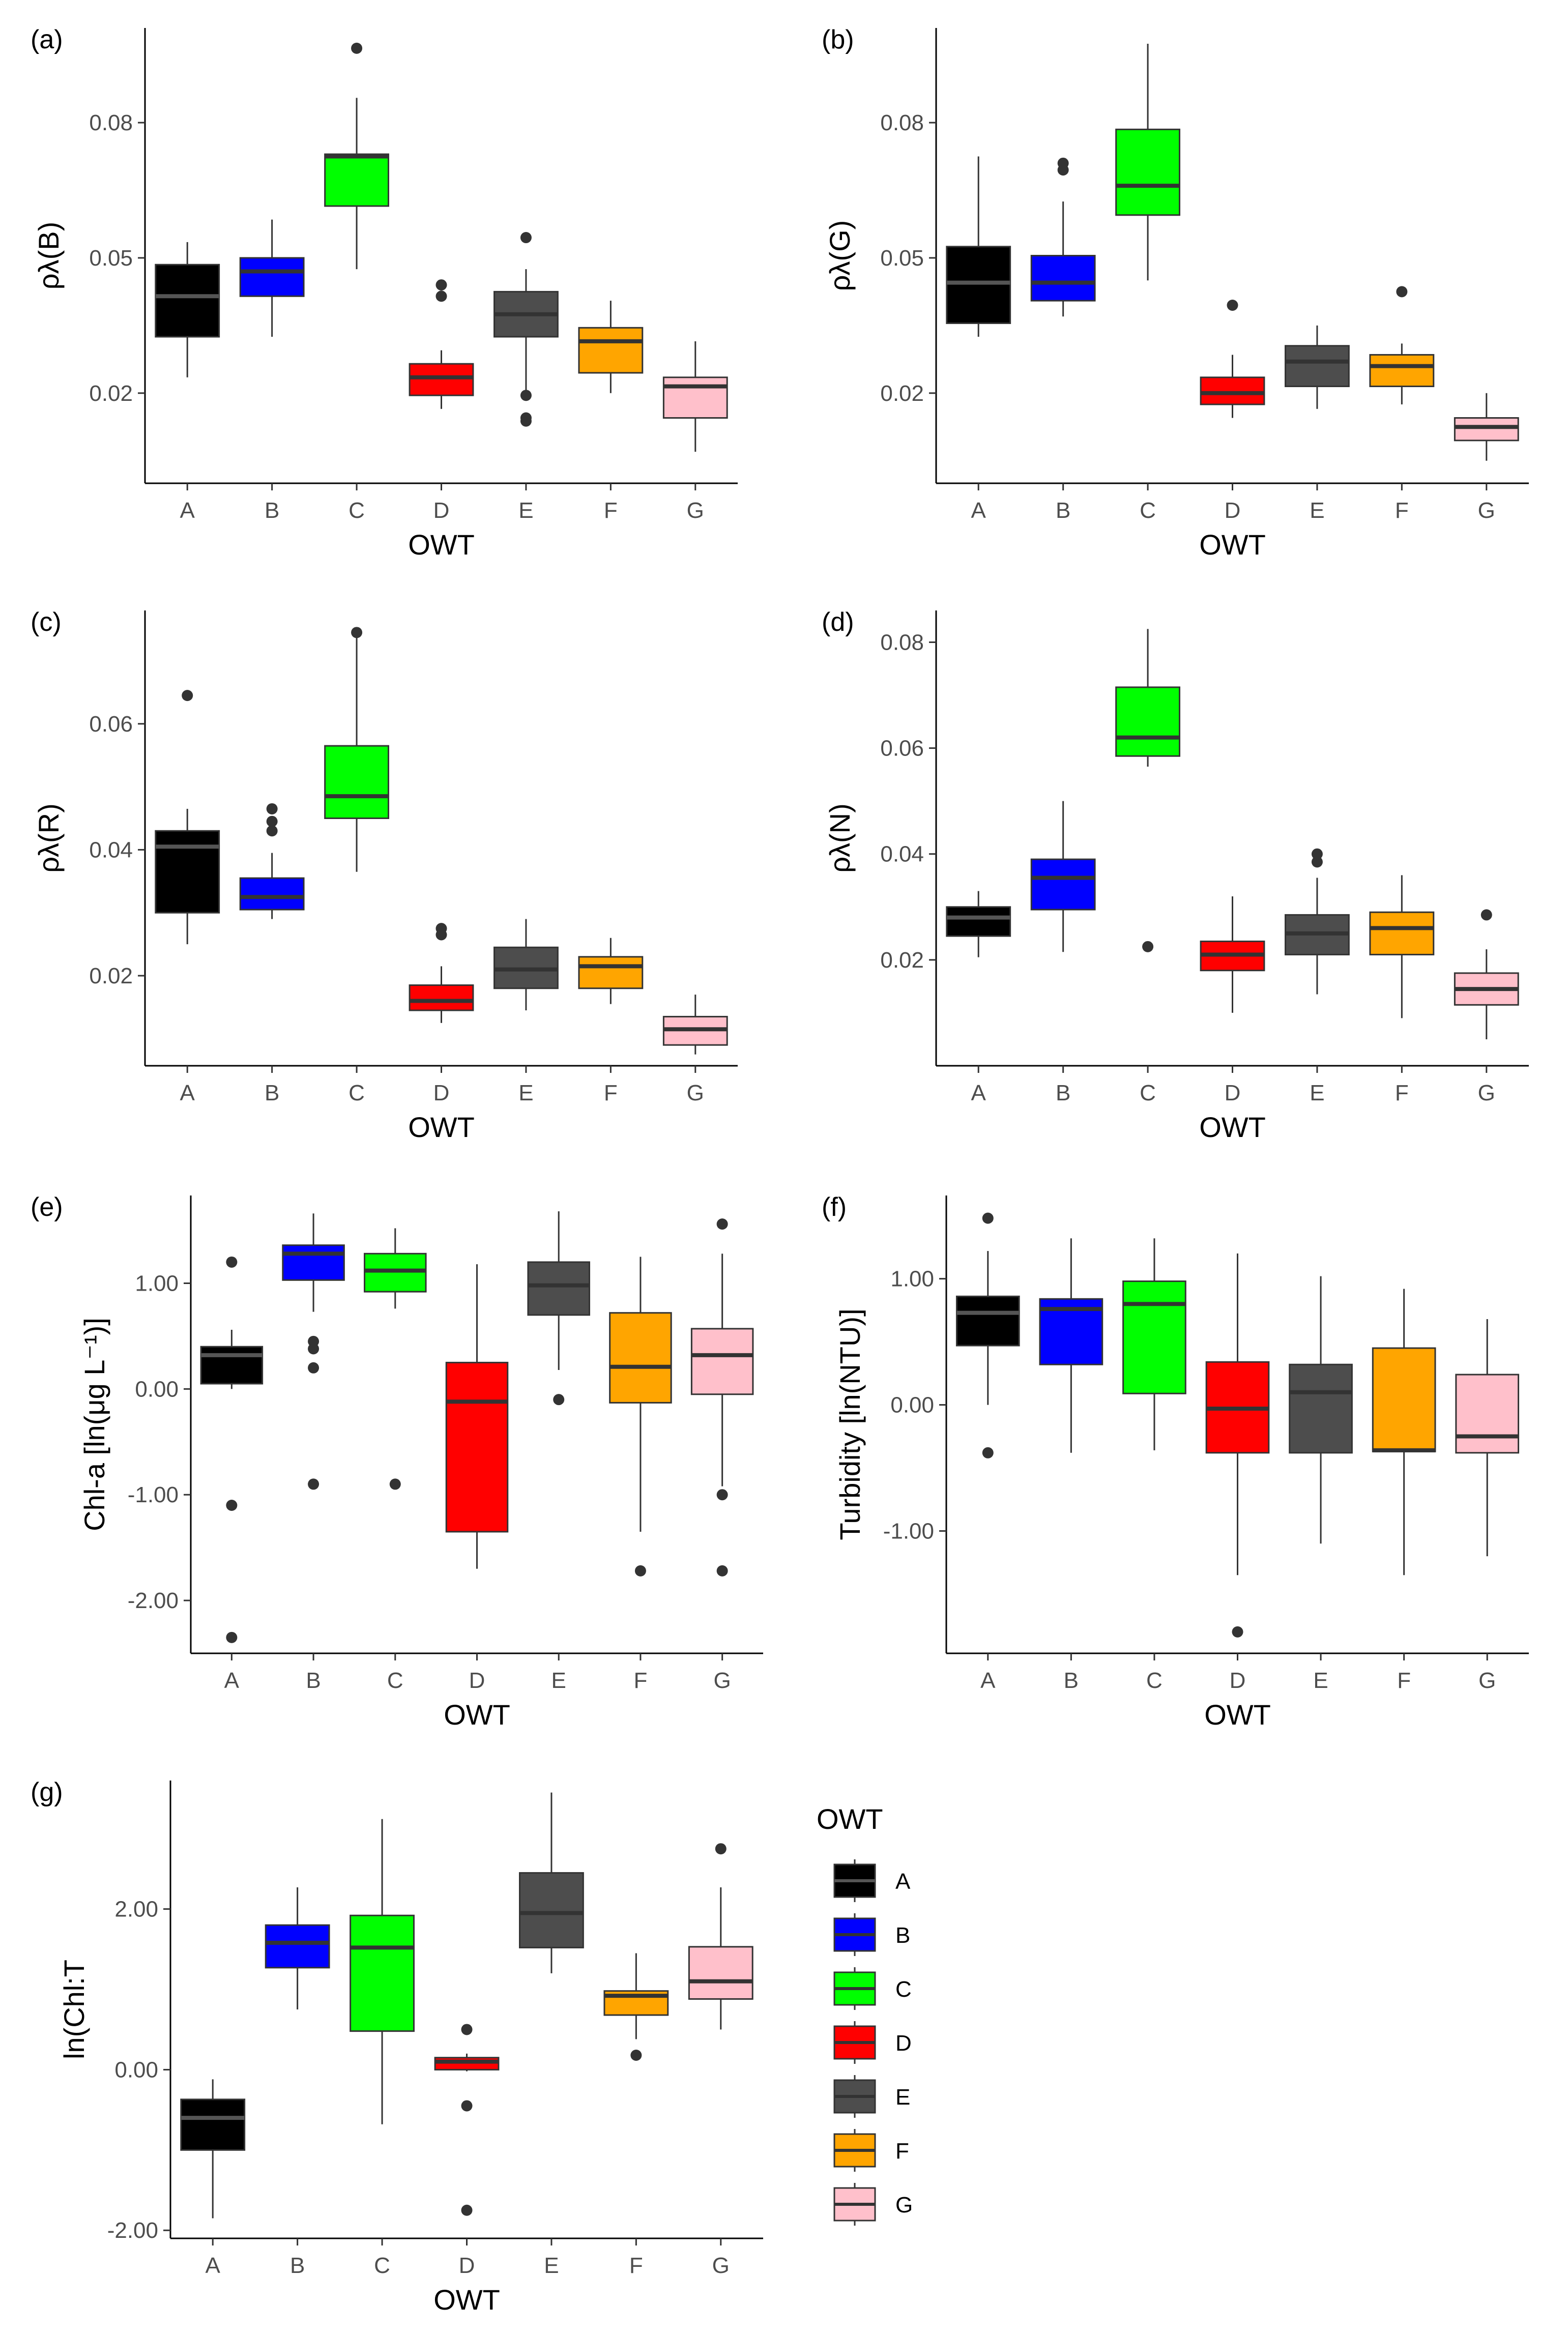  Describe the element at coordinates (903, 1881) in the screenshot. I see `legend-label: A` at that location.